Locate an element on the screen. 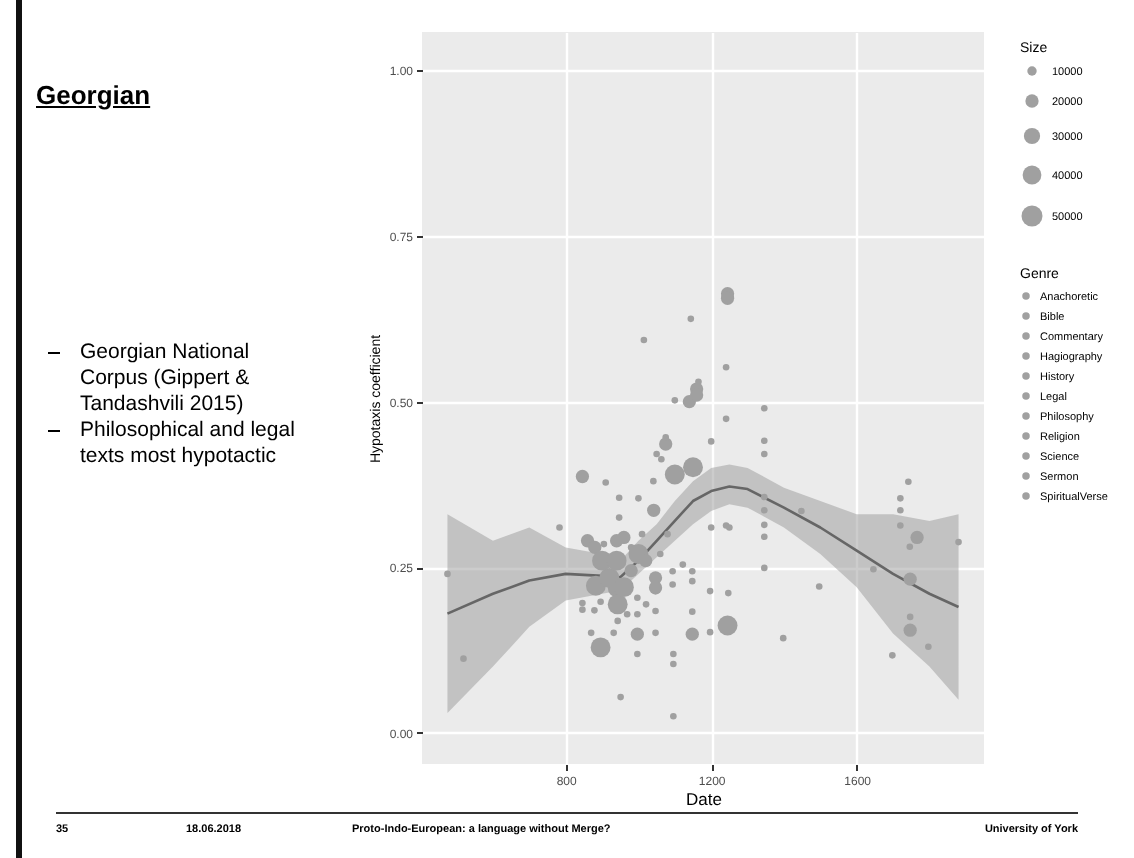 The image size is (1134, 858). text: Georgian is located at coordinates (93, 95).